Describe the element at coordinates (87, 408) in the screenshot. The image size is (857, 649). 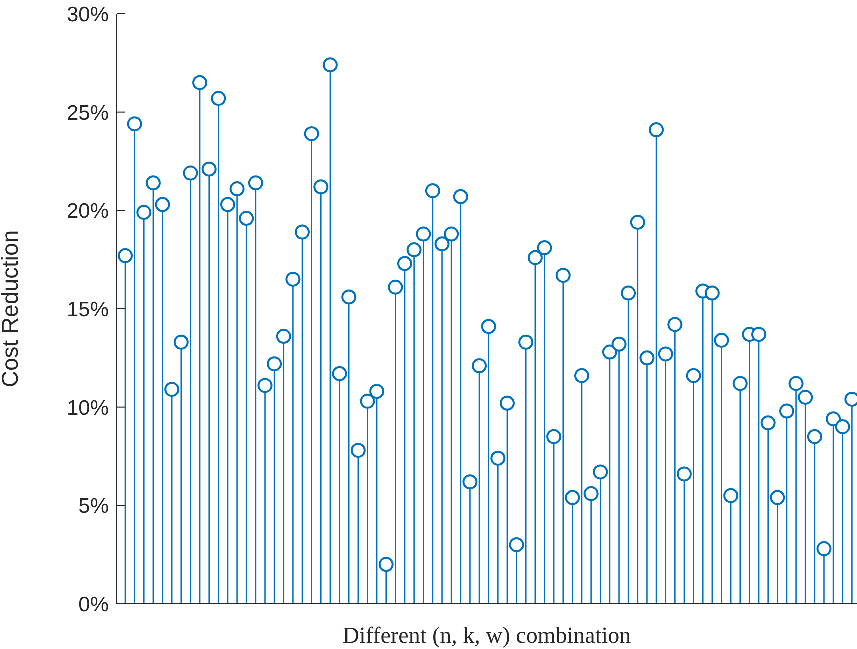
I see `y-tick-label: 10%` at that location.